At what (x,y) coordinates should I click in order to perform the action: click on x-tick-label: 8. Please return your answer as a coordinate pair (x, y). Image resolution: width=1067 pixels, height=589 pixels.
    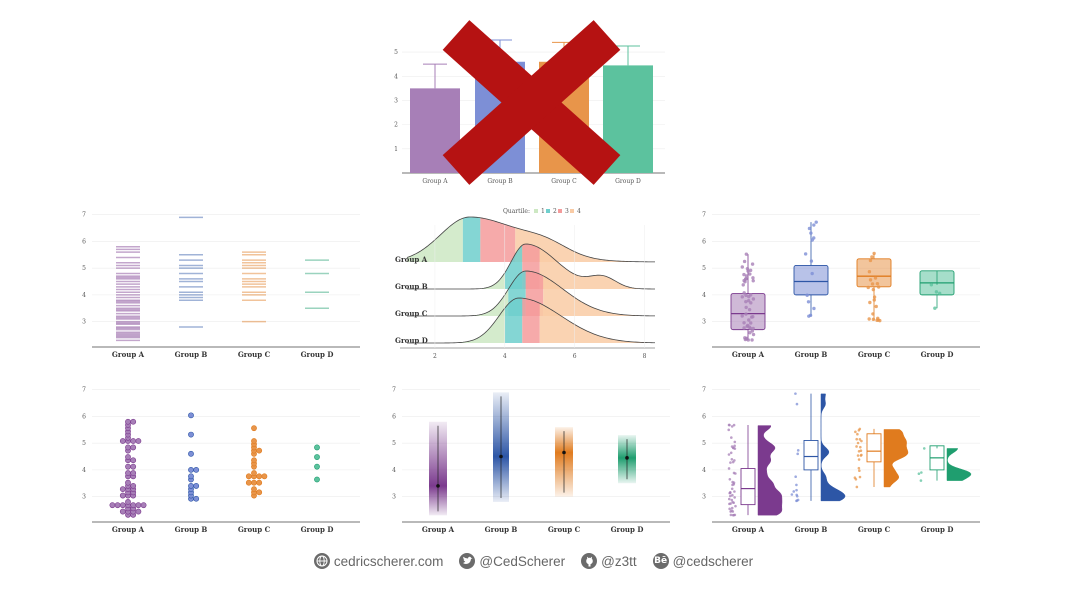
    Looking at the image, I should click on (645, 356).